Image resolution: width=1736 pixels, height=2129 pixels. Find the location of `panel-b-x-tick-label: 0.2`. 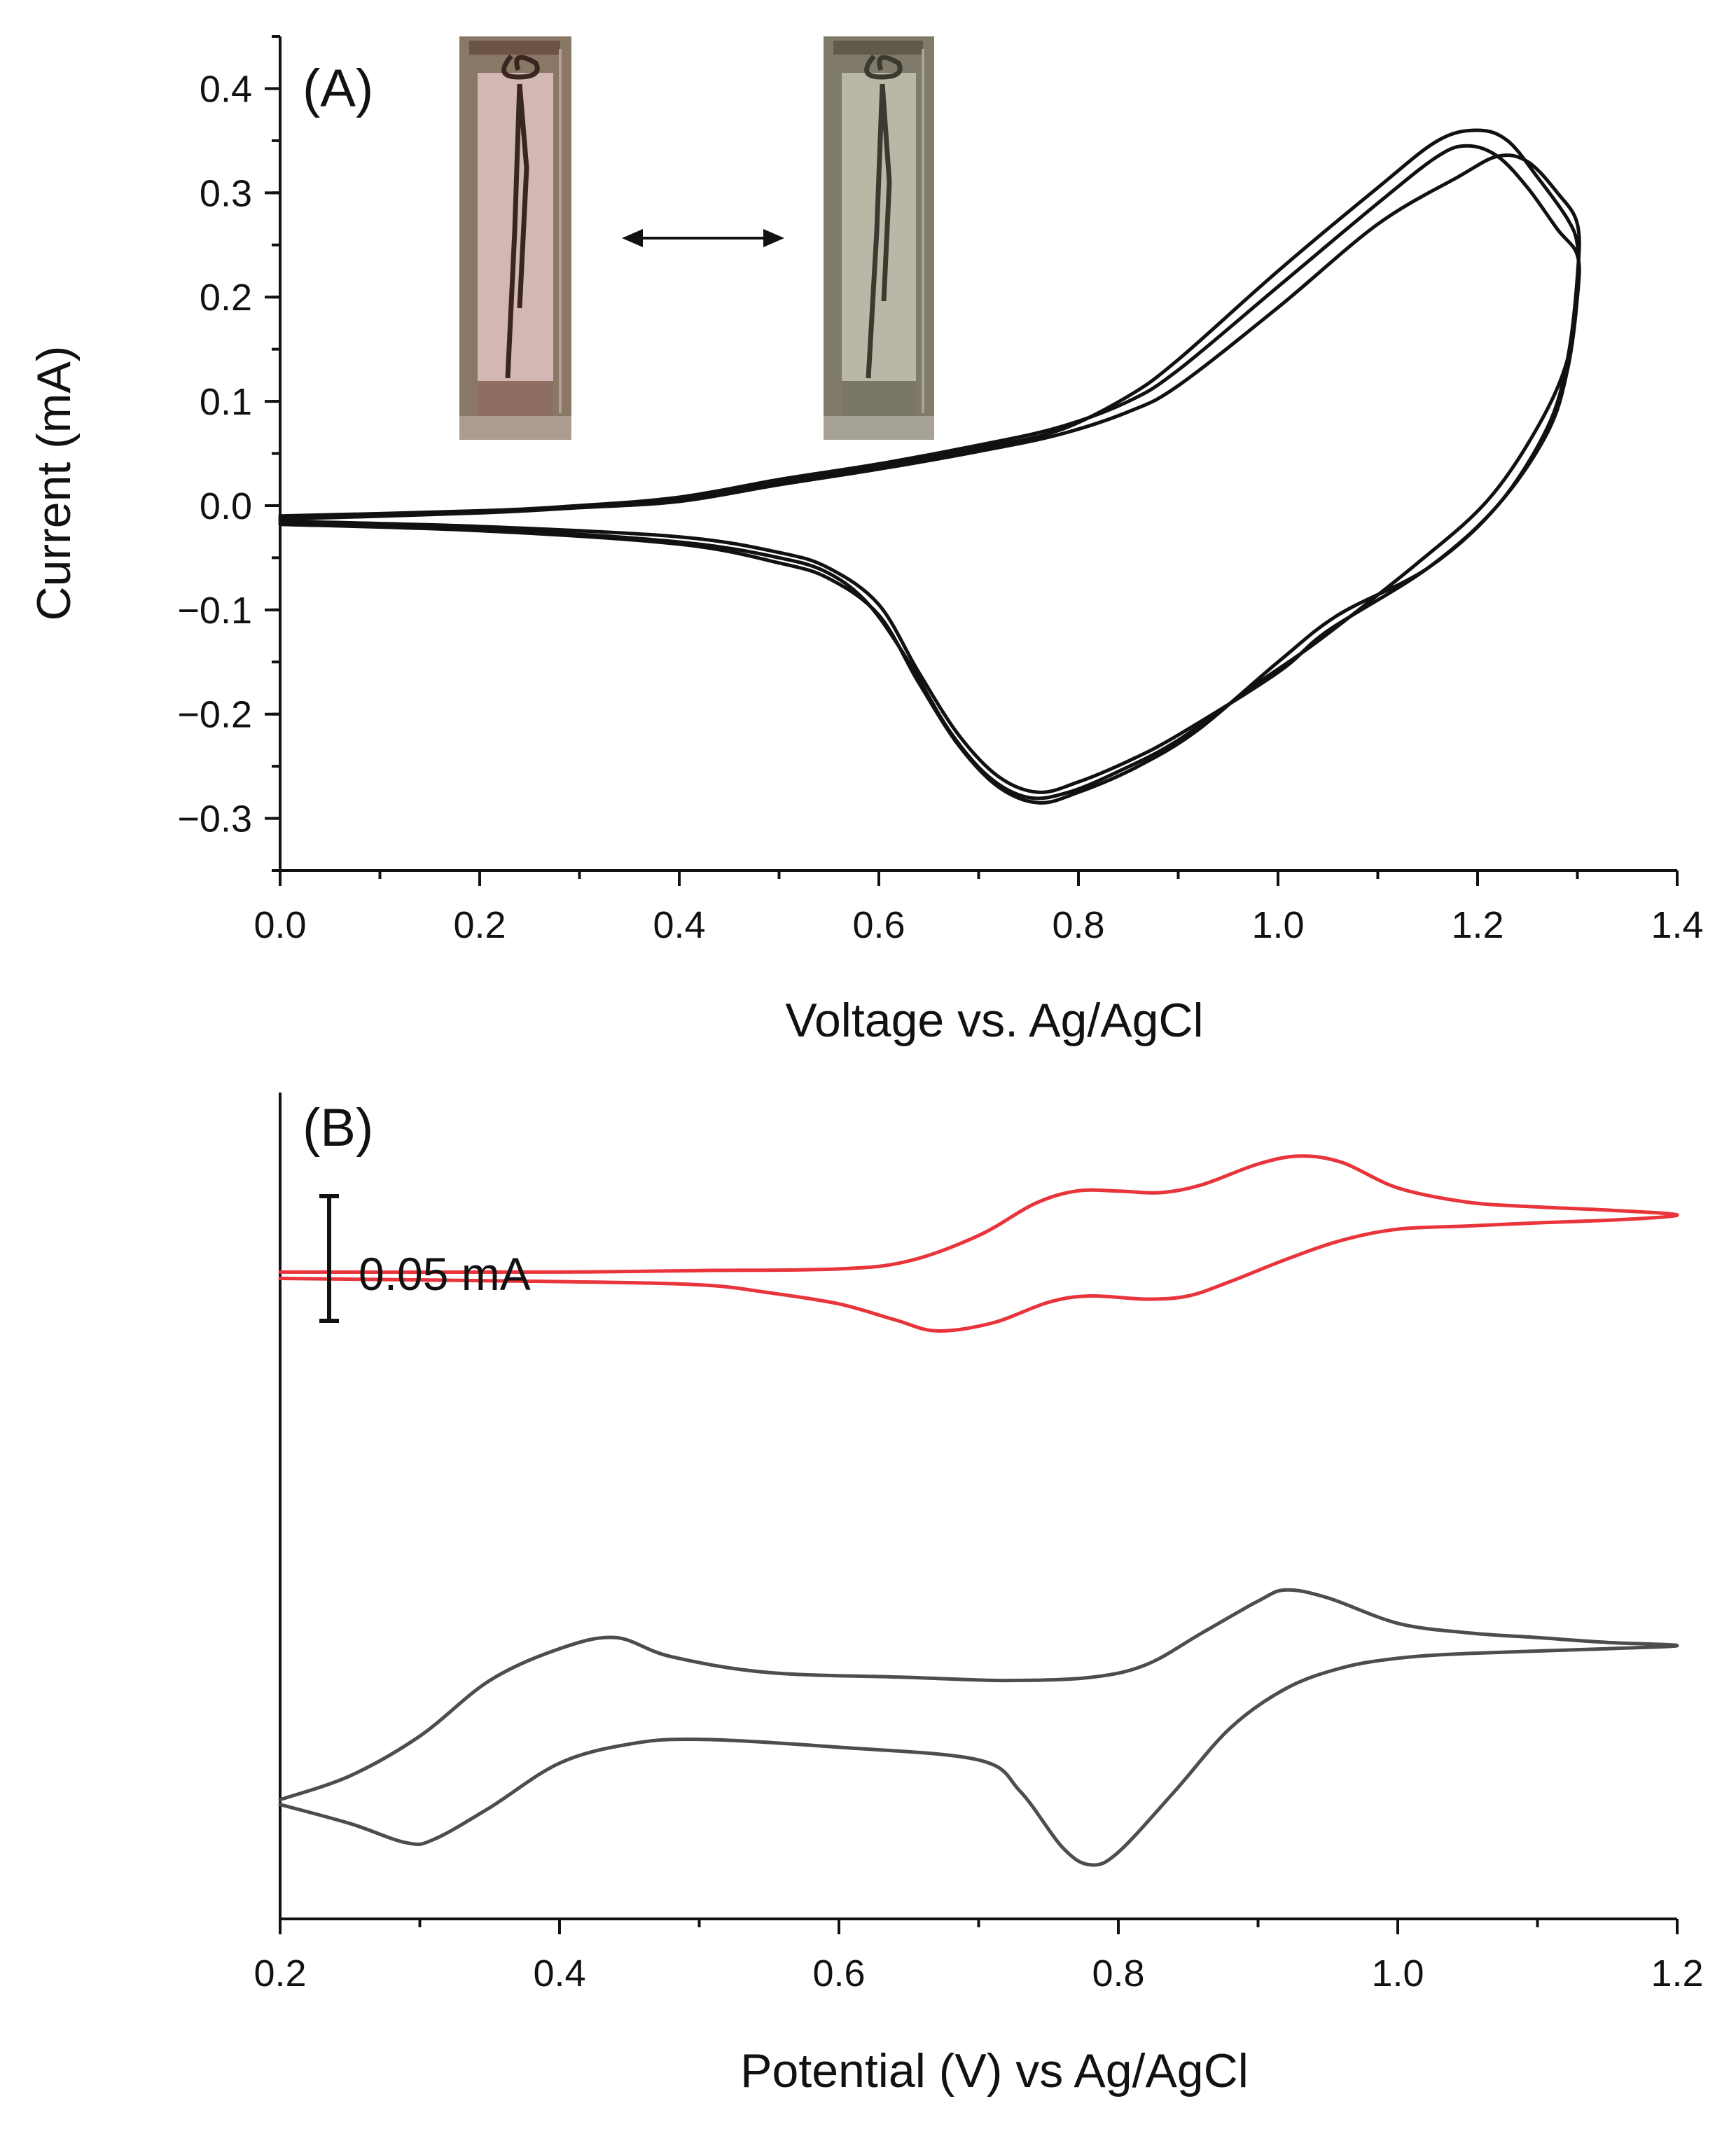

panel-b-x-tick-label: 0.2 is located at coordinates (280, 1974).